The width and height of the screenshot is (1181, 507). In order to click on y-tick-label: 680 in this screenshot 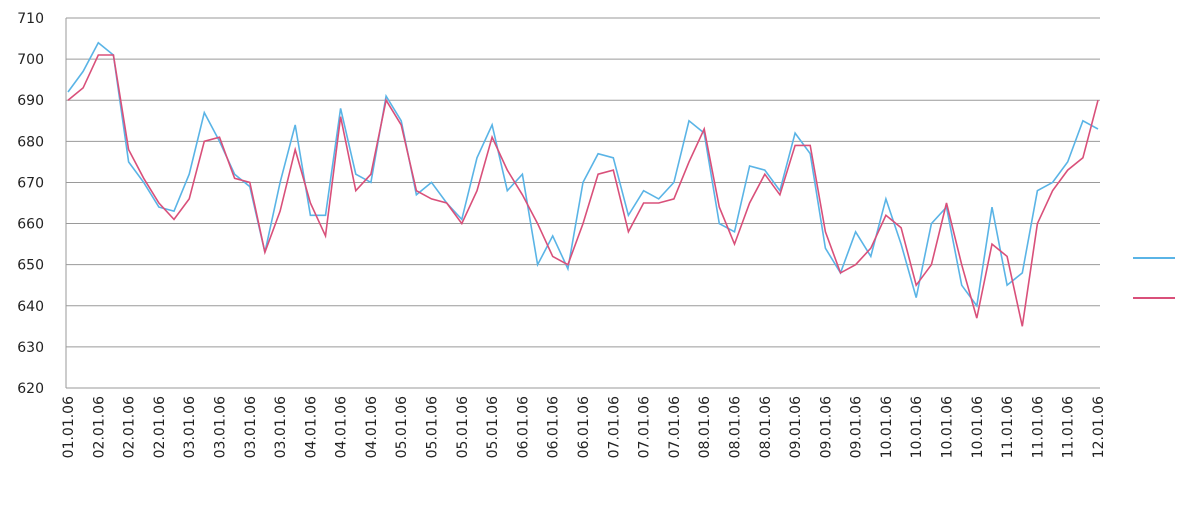, I will do `click(30, 142)`.